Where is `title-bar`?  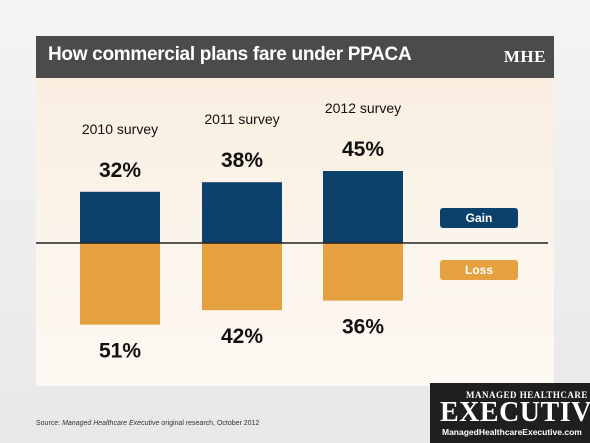 title-bar is located at coordinates (295, 57).